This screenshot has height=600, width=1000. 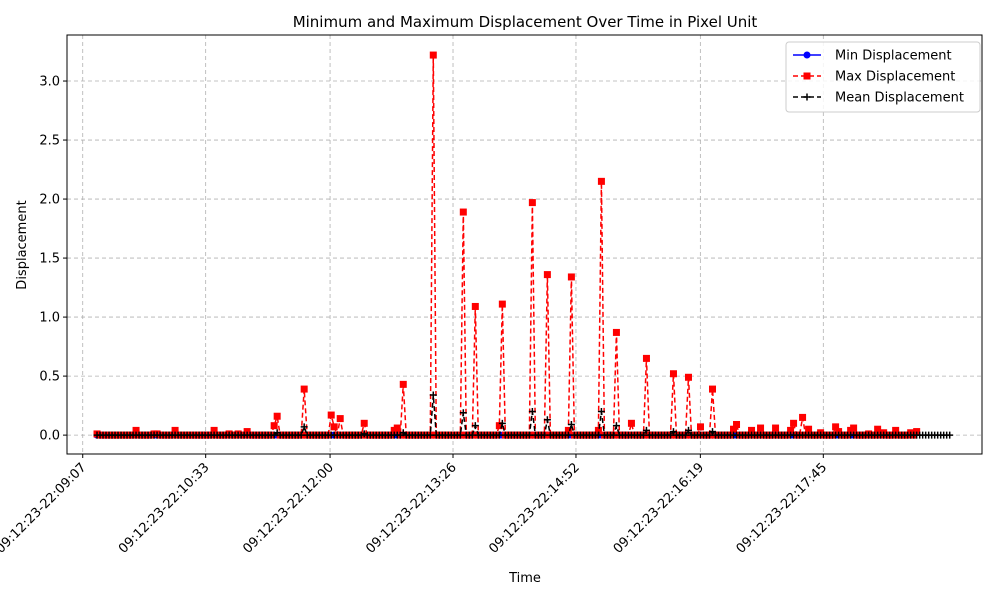 I want to click on y-axis-label: Displacement, so click(x=22, y=244).